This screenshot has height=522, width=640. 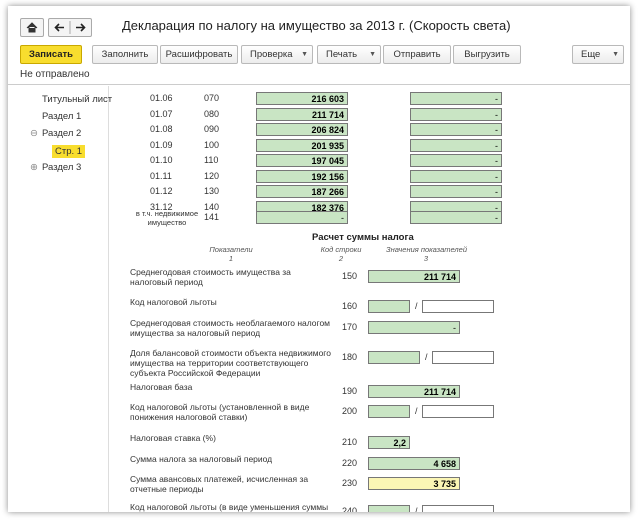 What do you see at coordinates (62, 167) in the screenshot?
I see `nav-item: Раздел 3` at bounding box center [62, 167].